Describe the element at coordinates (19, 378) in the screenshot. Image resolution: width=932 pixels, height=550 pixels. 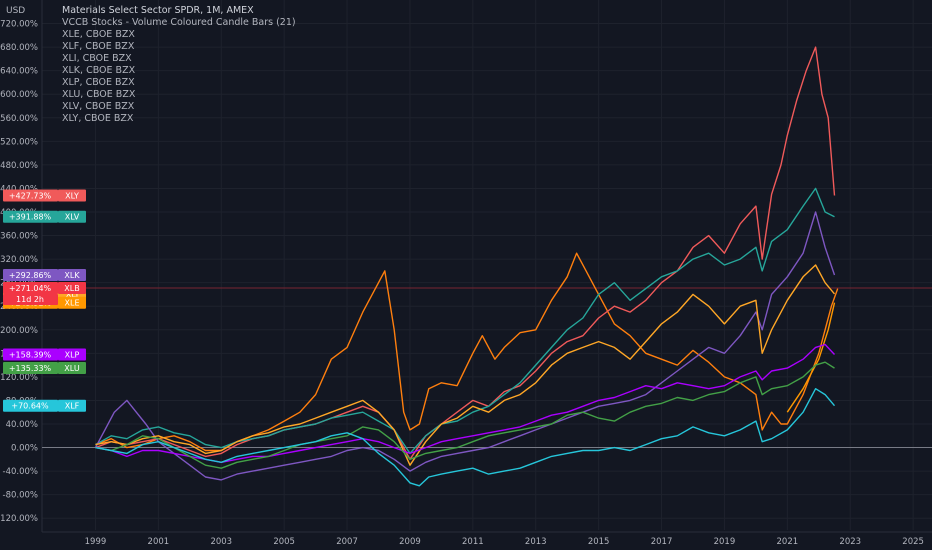
I see `y-tick-label: 120.00%` at that location.